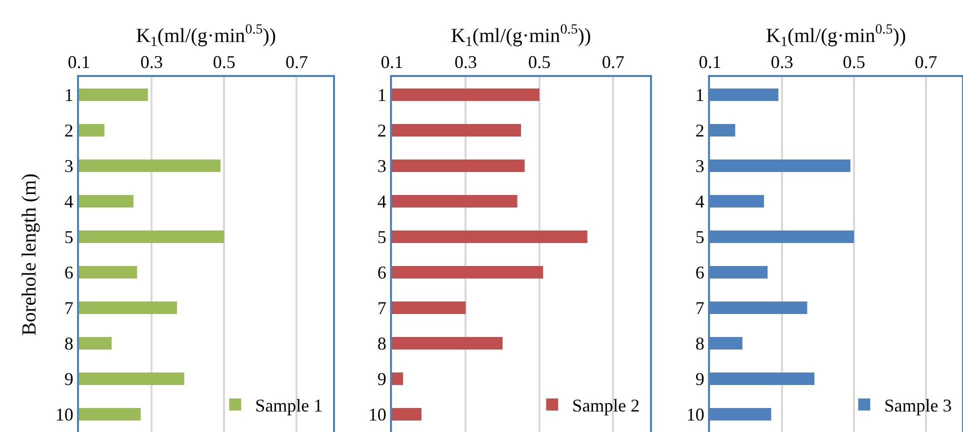  Describe the element at coordinates (29, 254) in the screenshot. I see `y-axis-title: Borehole length (m)` at that location.